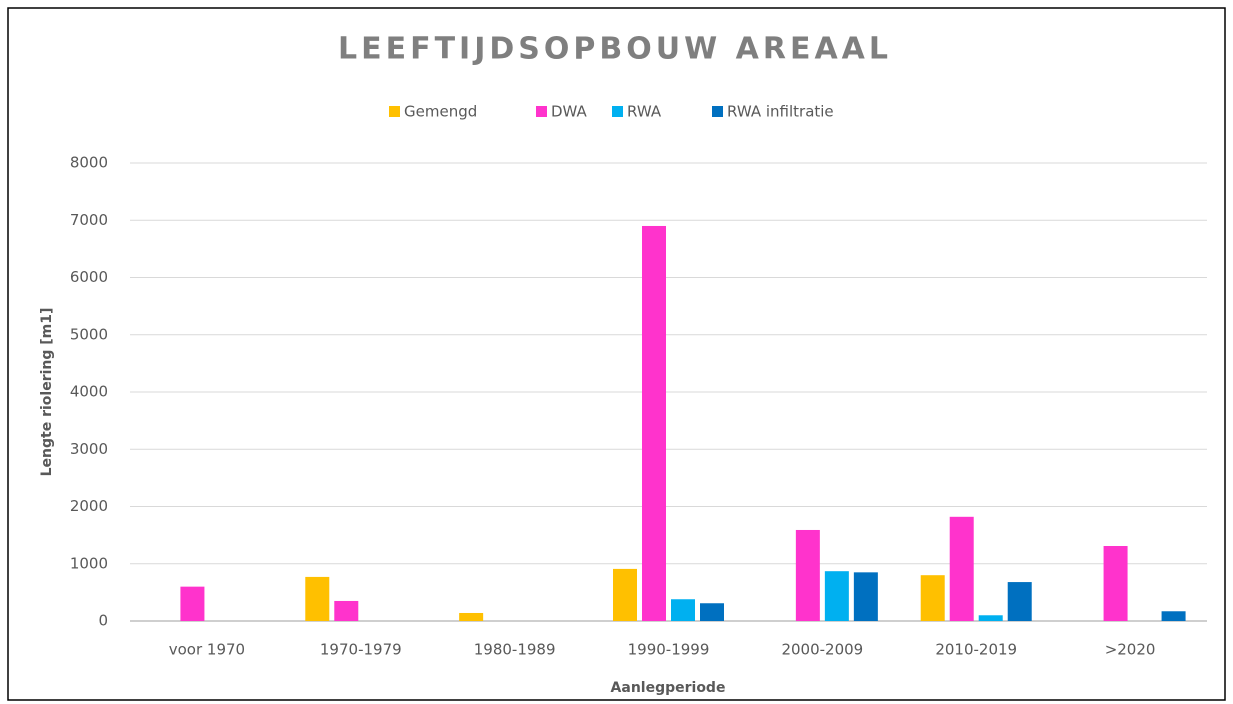  I want to click on y-tick-label: 1000, so click(89, 563).